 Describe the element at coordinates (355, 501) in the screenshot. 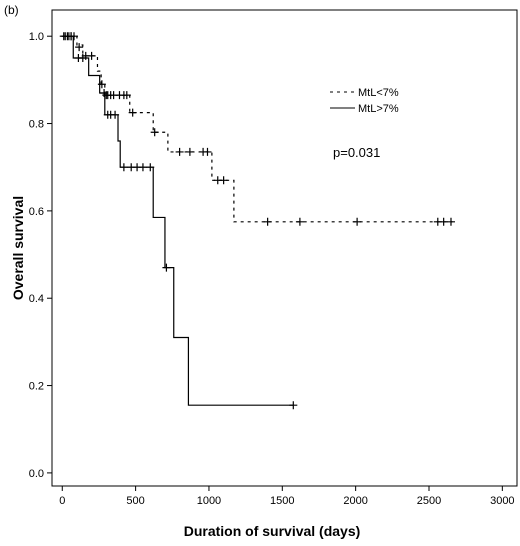

I see `x-tick-label: 2000` at that location.